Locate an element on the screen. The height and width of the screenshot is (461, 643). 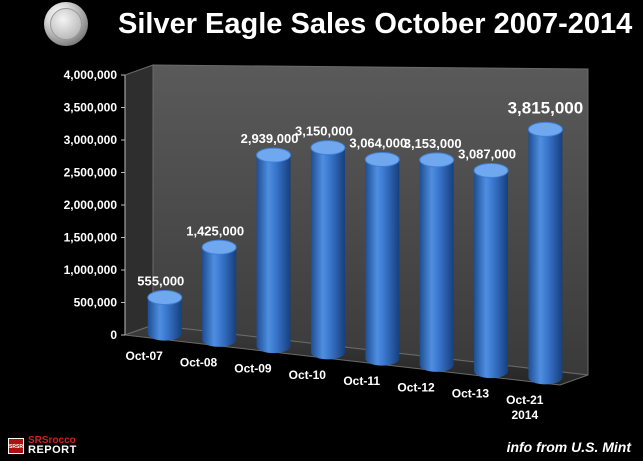
data-label: 555,000 is located at coordinates (160, 281).